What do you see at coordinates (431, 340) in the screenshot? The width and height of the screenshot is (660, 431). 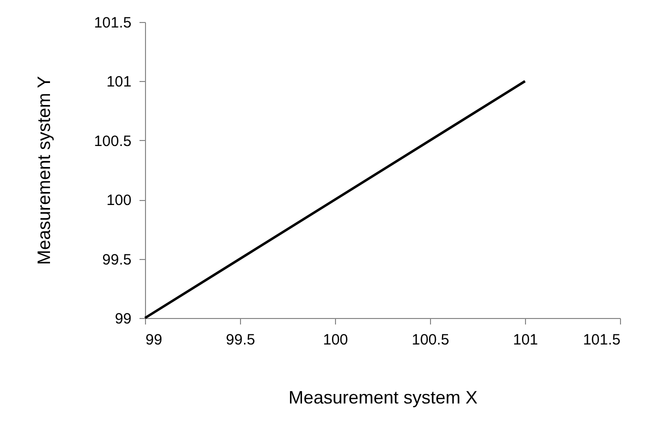 I see `x-tick-label: 100.5` at bounding box center [431, 340].